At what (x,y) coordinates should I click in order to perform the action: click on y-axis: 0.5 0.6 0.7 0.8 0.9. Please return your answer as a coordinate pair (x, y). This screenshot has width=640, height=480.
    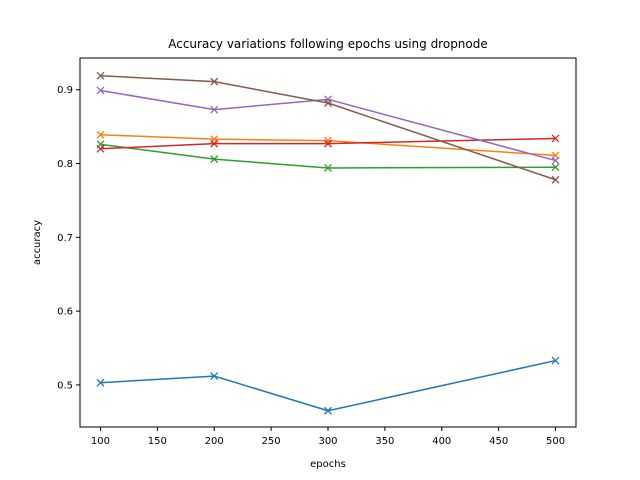
    Looking at the image, I should click on (68, 238).